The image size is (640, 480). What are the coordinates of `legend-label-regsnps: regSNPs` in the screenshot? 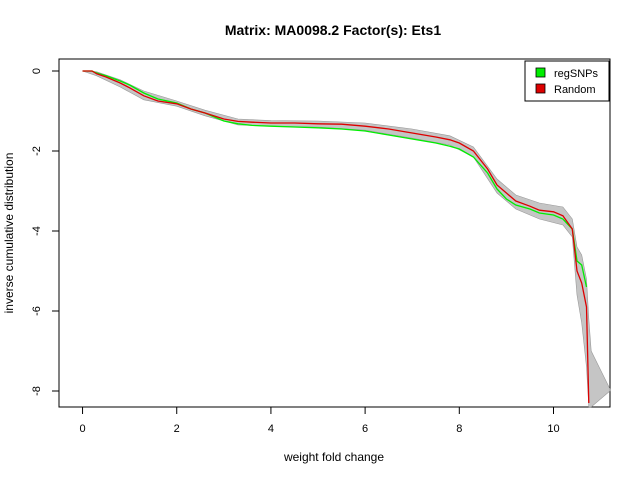 It's located at (576, 74).